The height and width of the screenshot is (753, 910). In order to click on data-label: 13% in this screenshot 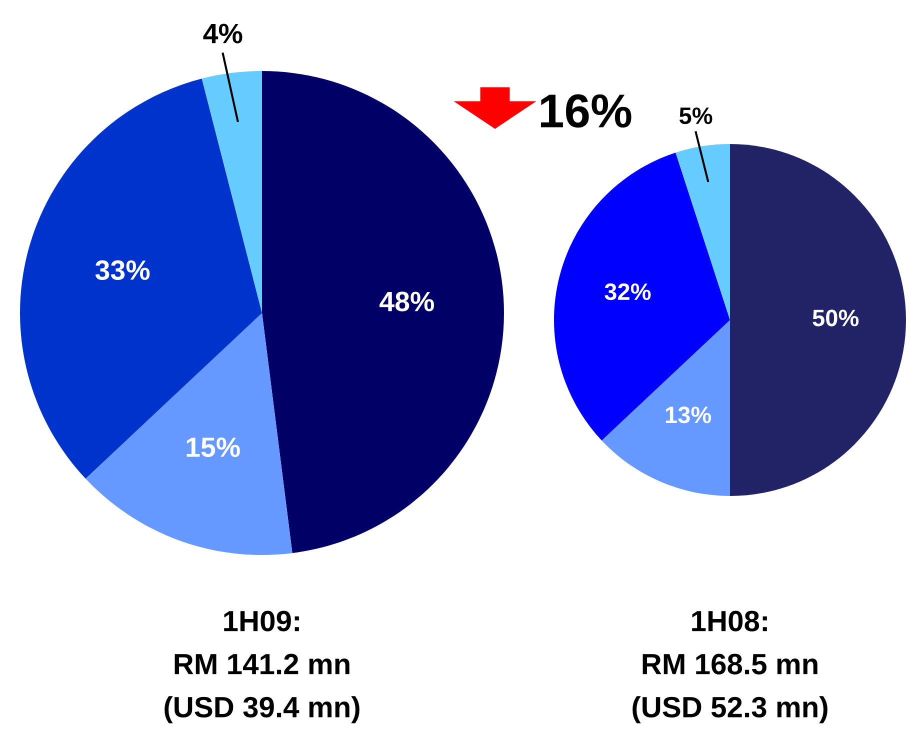, I will do `click(689, 415)`.